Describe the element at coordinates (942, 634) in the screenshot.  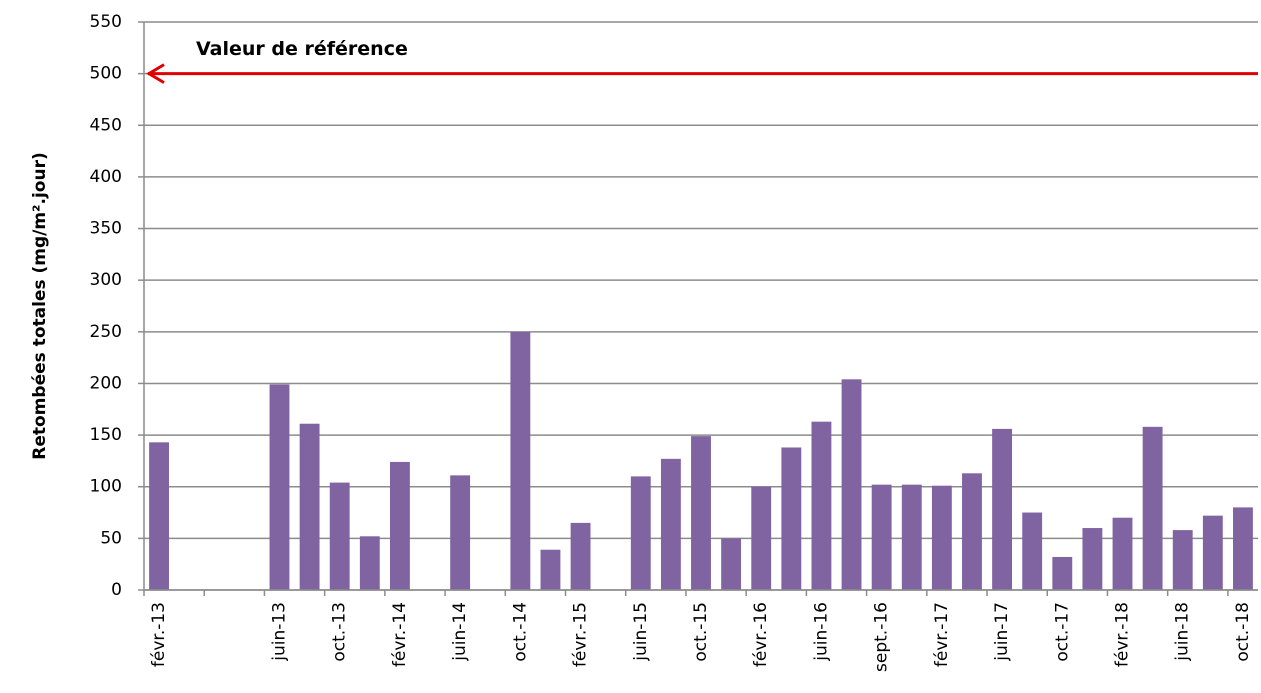
I see `x-tick-label: févr.-17` at that location.